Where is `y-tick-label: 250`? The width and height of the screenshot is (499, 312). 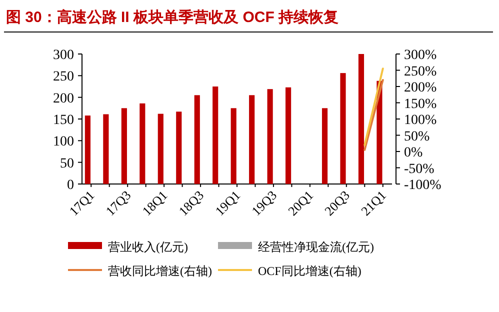
y-tick-label: 250 is located at coordinates (63, 77).